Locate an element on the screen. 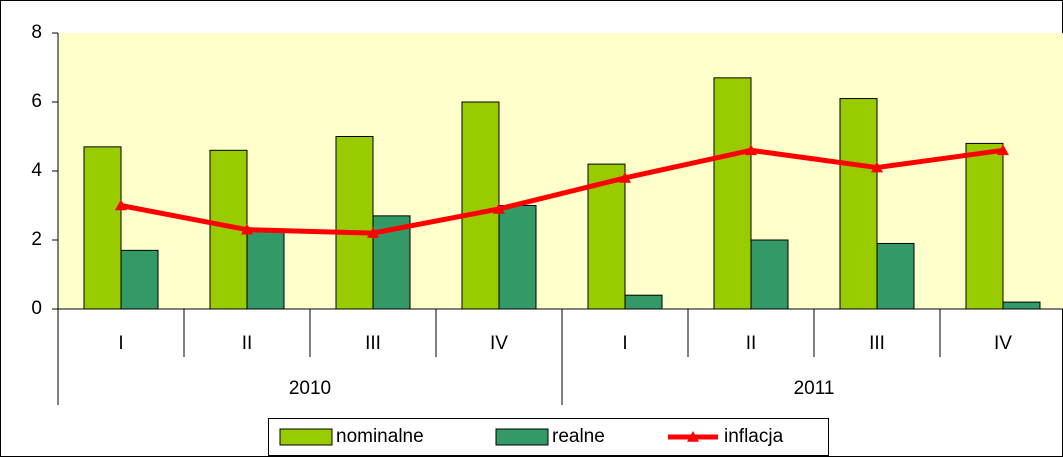 The width and height of the screenshot is (1063, 457). legend-label: inflacja is located at coordinates (754, 436).